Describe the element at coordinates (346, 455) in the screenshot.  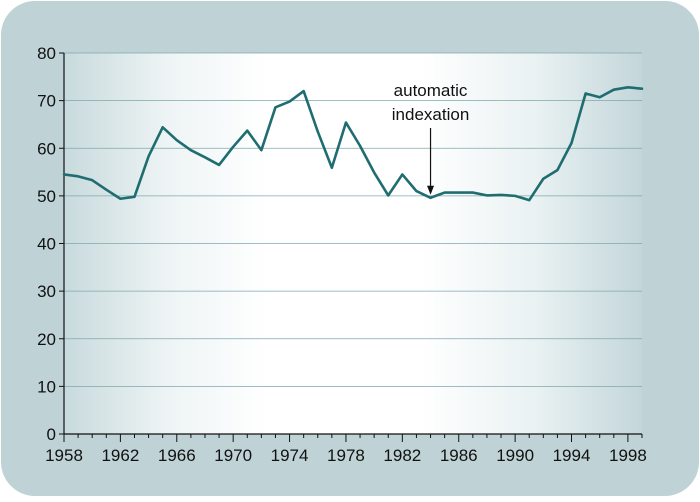
I see `x-tick-label-1978: 1978` at that location.